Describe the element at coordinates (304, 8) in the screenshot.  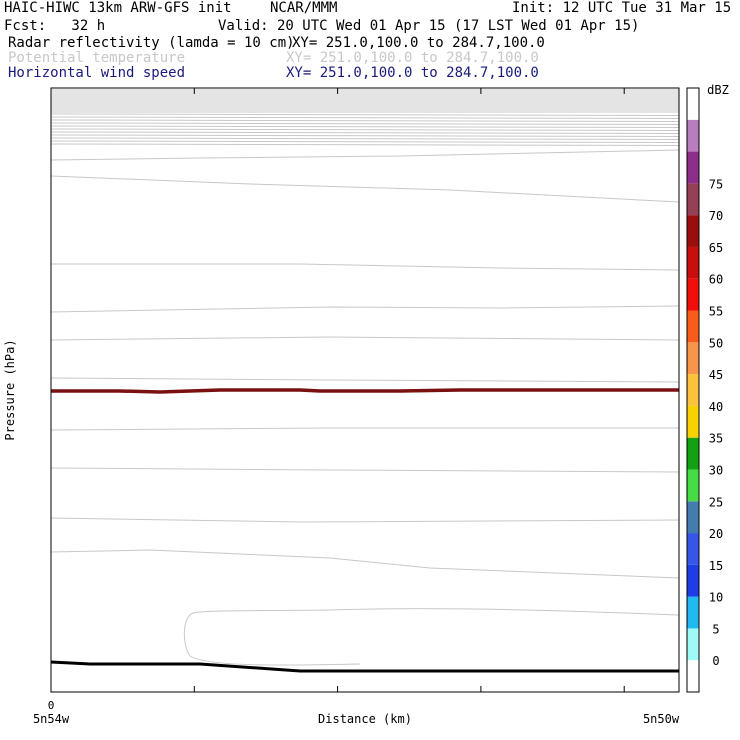
I see `org-label: NCAR/MMM` at that location.